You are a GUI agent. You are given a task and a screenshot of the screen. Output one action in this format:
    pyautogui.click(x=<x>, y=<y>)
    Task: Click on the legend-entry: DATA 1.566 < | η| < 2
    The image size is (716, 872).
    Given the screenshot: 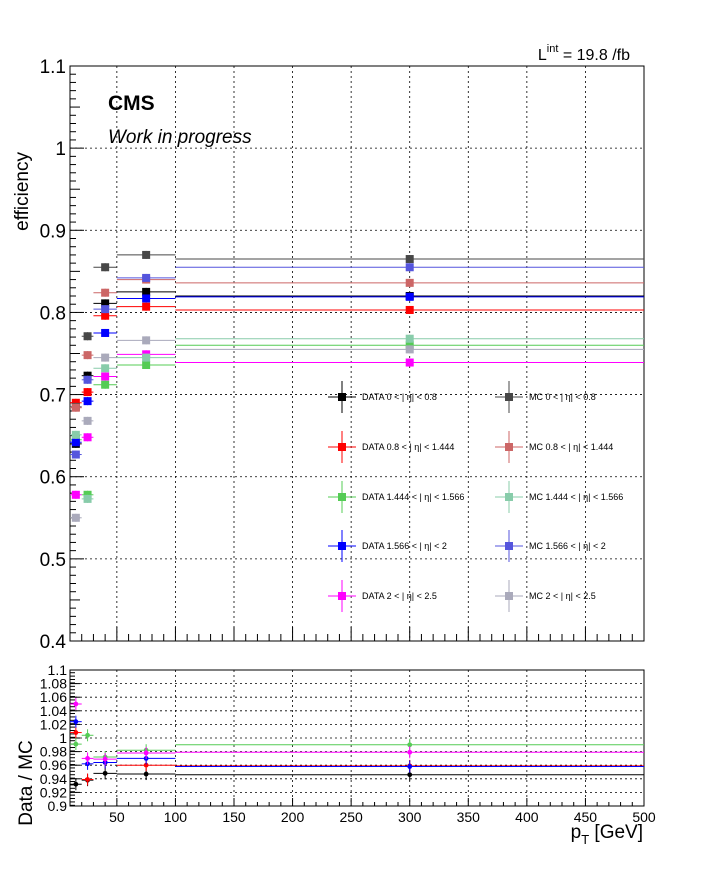 What is the action you would take?
    pyautogui.click(x=387, y=546)
    